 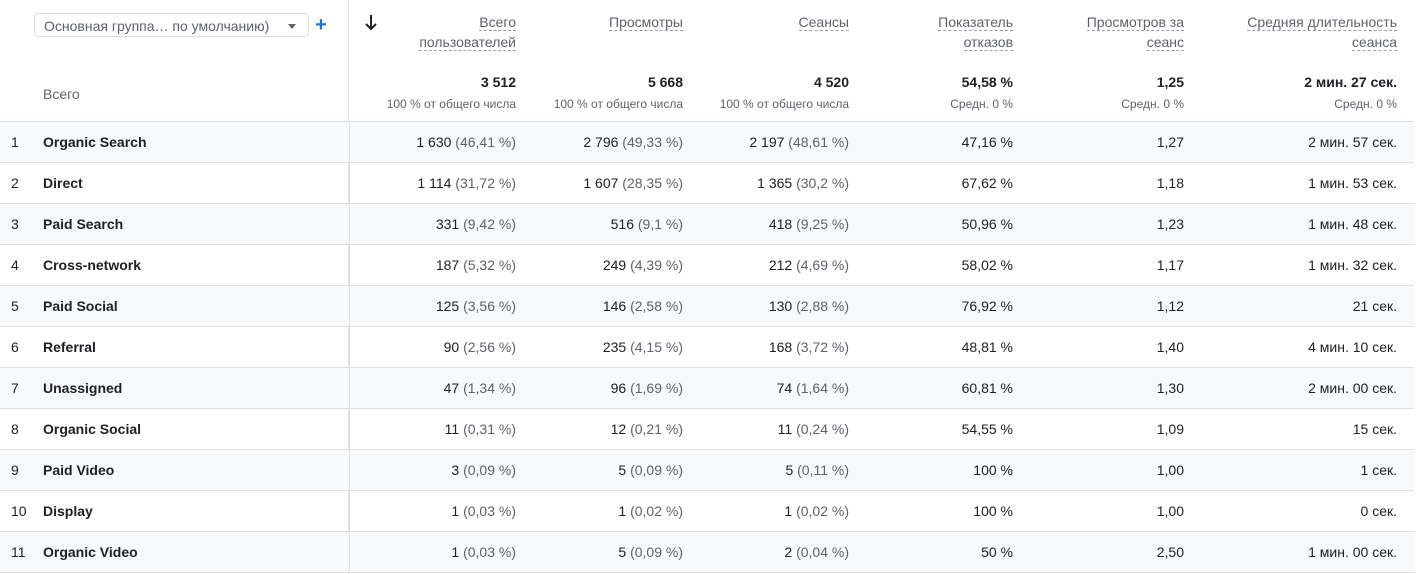 I want to click on cell-percent: (0,03 %), so click(x=489, y=511).